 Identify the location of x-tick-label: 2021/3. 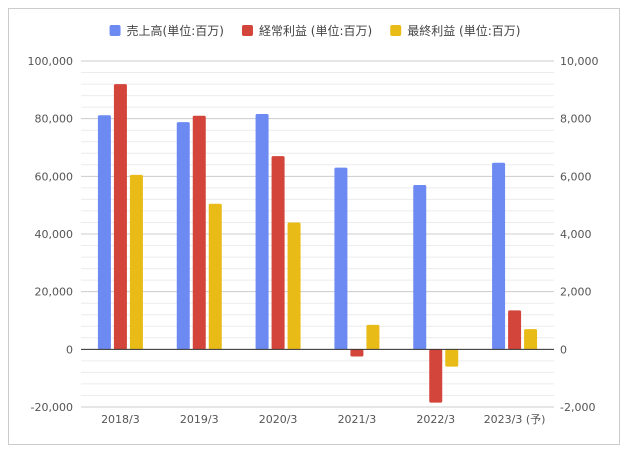
(357, 419).